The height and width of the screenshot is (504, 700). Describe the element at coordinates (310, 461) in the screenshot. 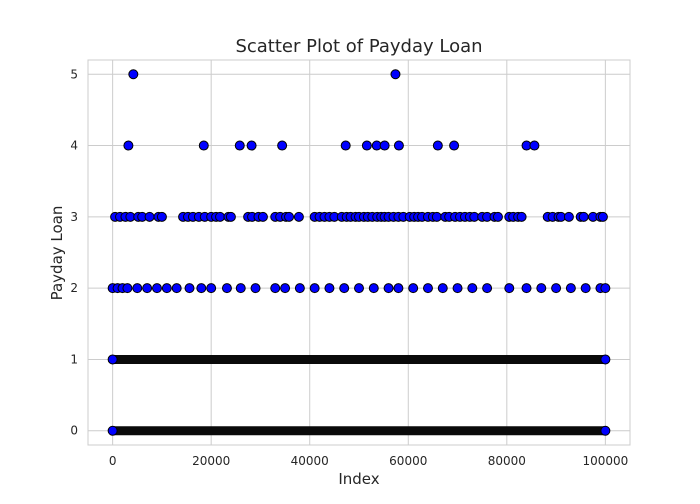

I see `x-tick-label: 40000` at that location.